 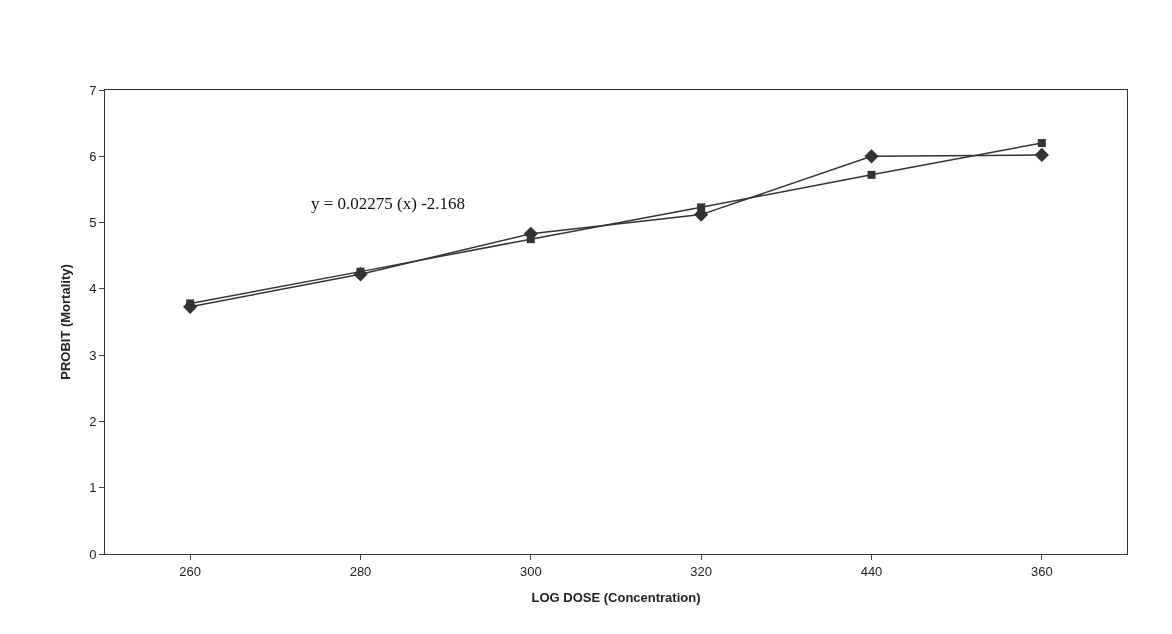 I want to click on y-tick-label: 4, so click(x=93, y=289).